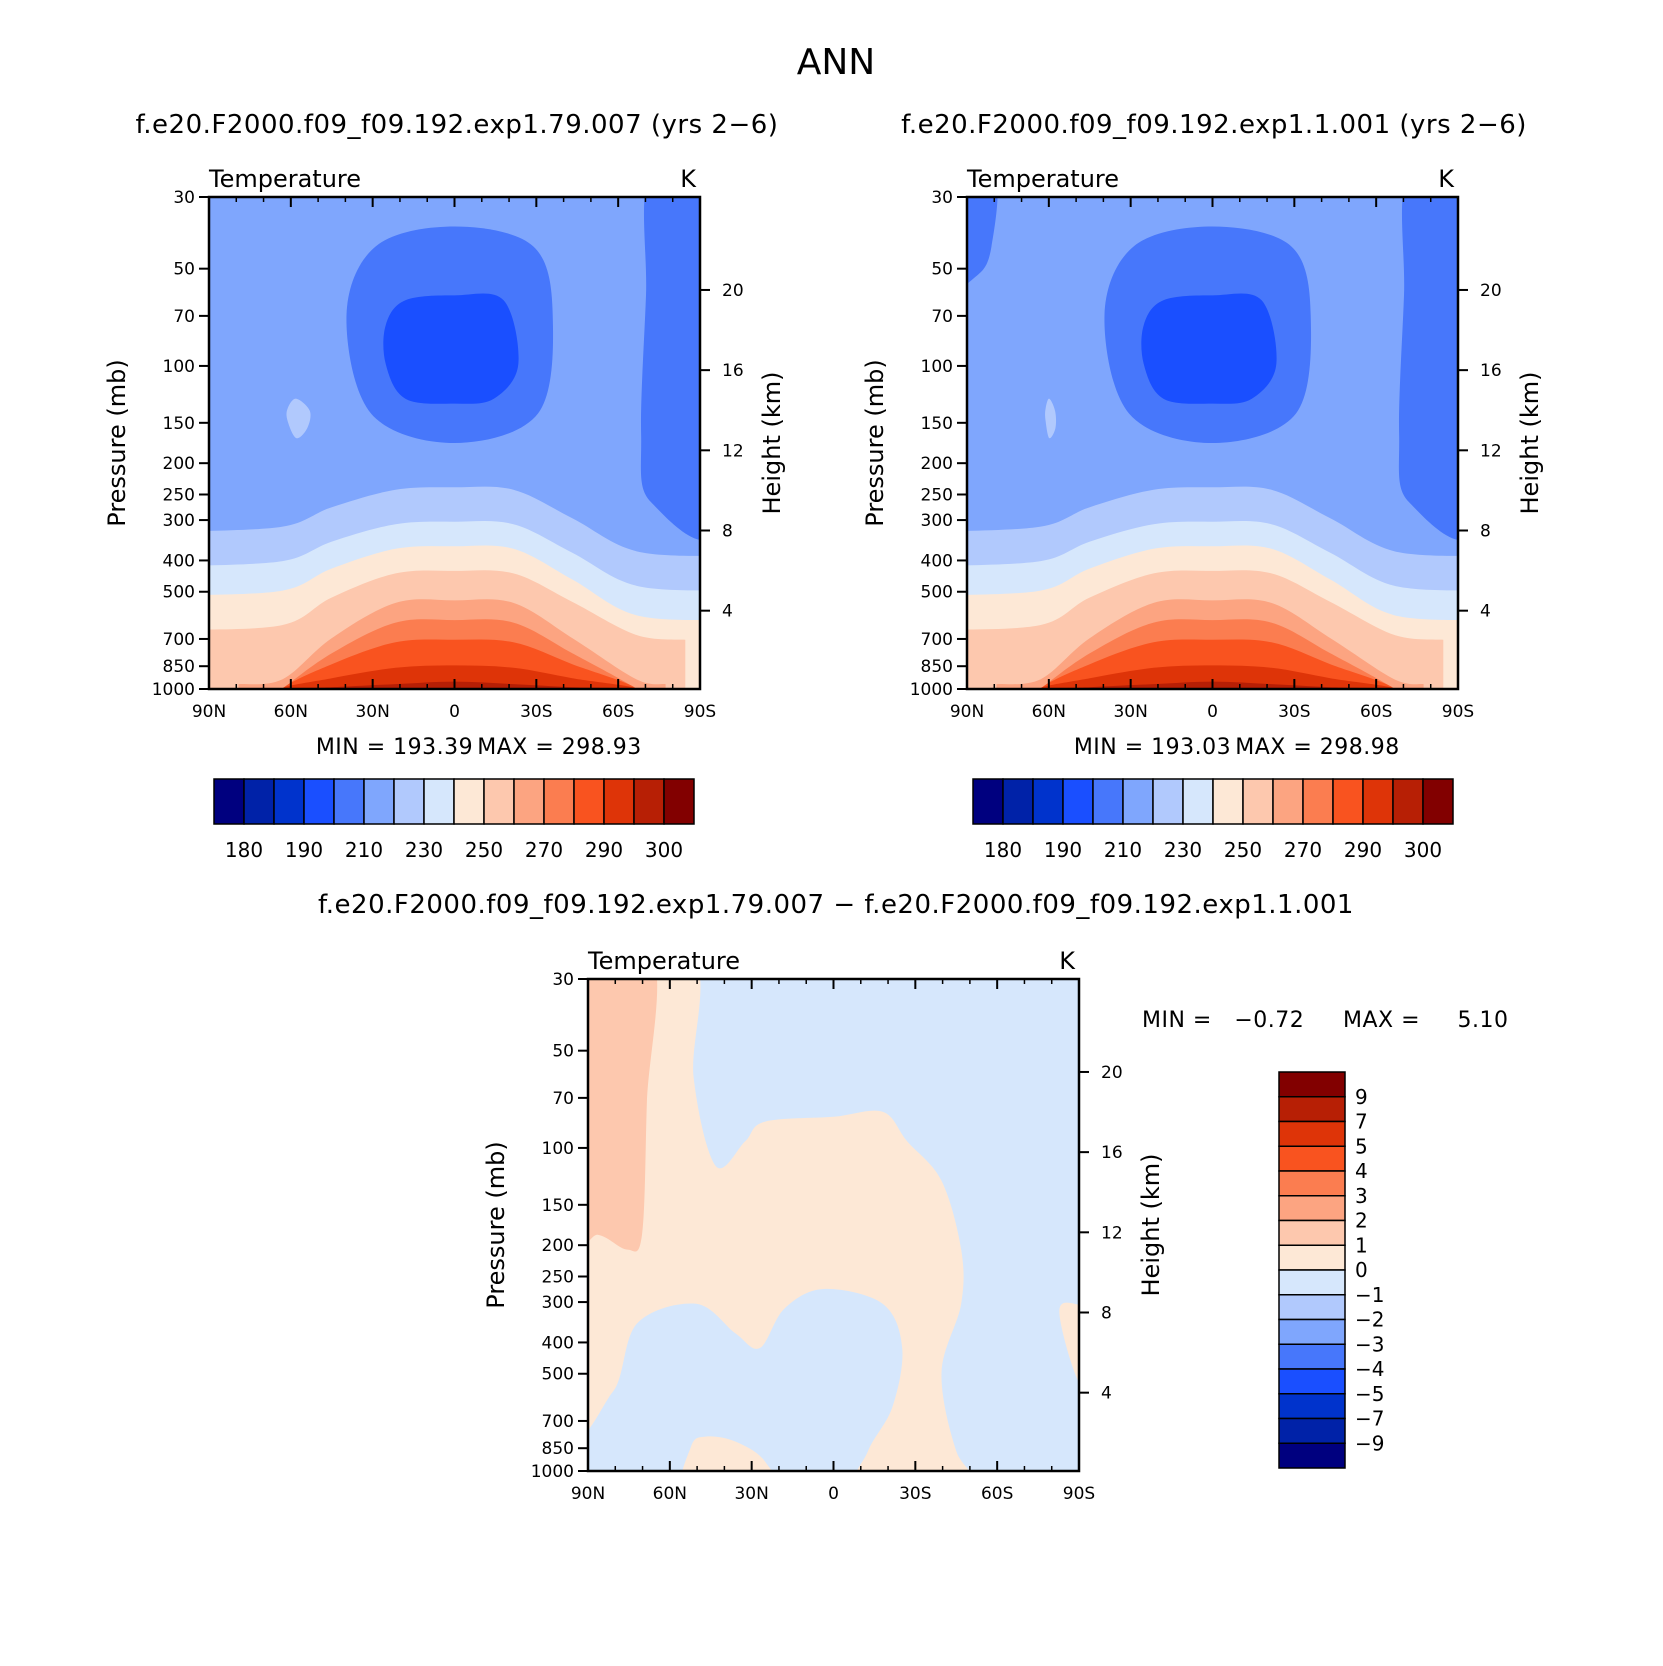 This screenshot has width=1663, height=1666. What do you see at coordinates (1530, 443) in the screenshot?
I see `y2-axis-label: Height (km)` at bounding box center [1530, 443].